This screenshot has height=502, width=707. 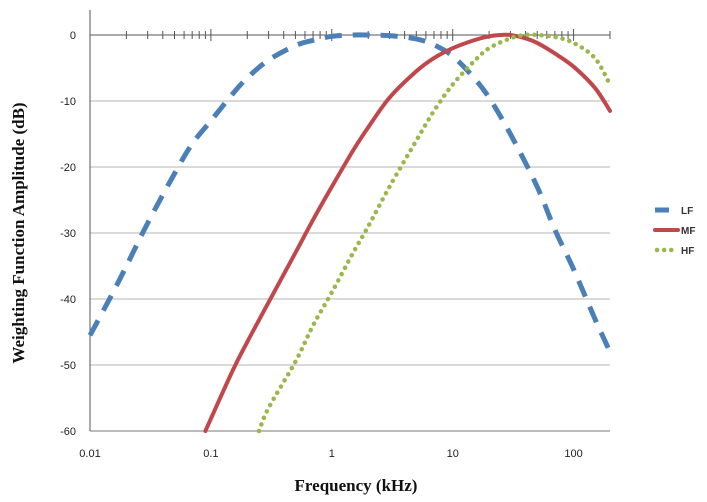 I want to click on y-tick-label: -30, so click(x=68, y=234).